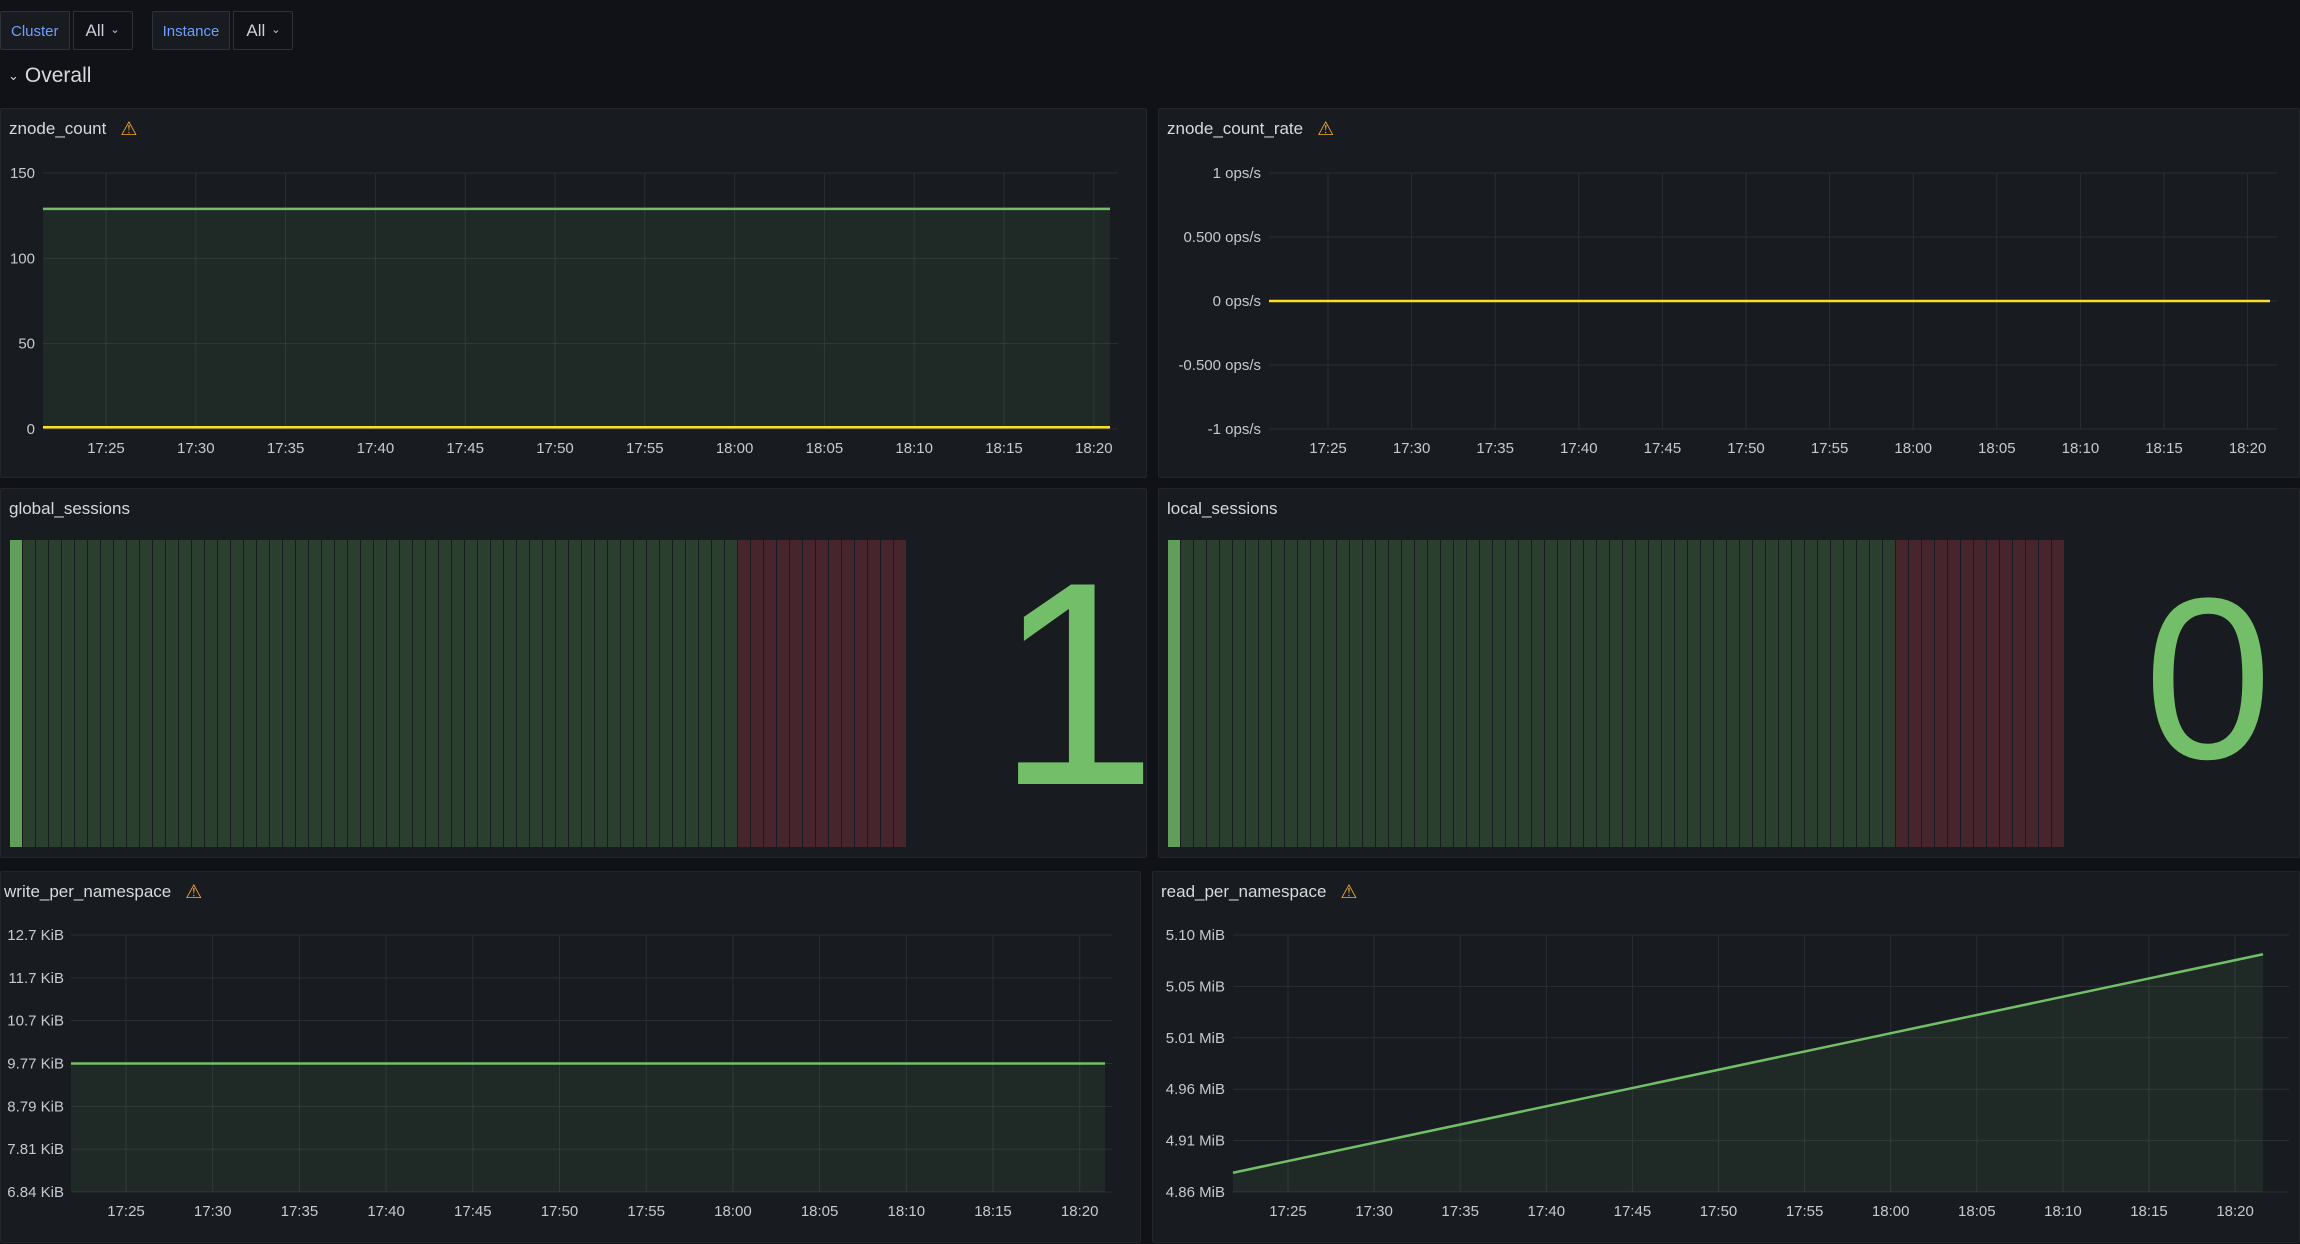  What do you see at coordinates (35, 1192) in the screenshot?
I see `y-tick-label: 6.84 KiB` at bounding box center [35, 1192].